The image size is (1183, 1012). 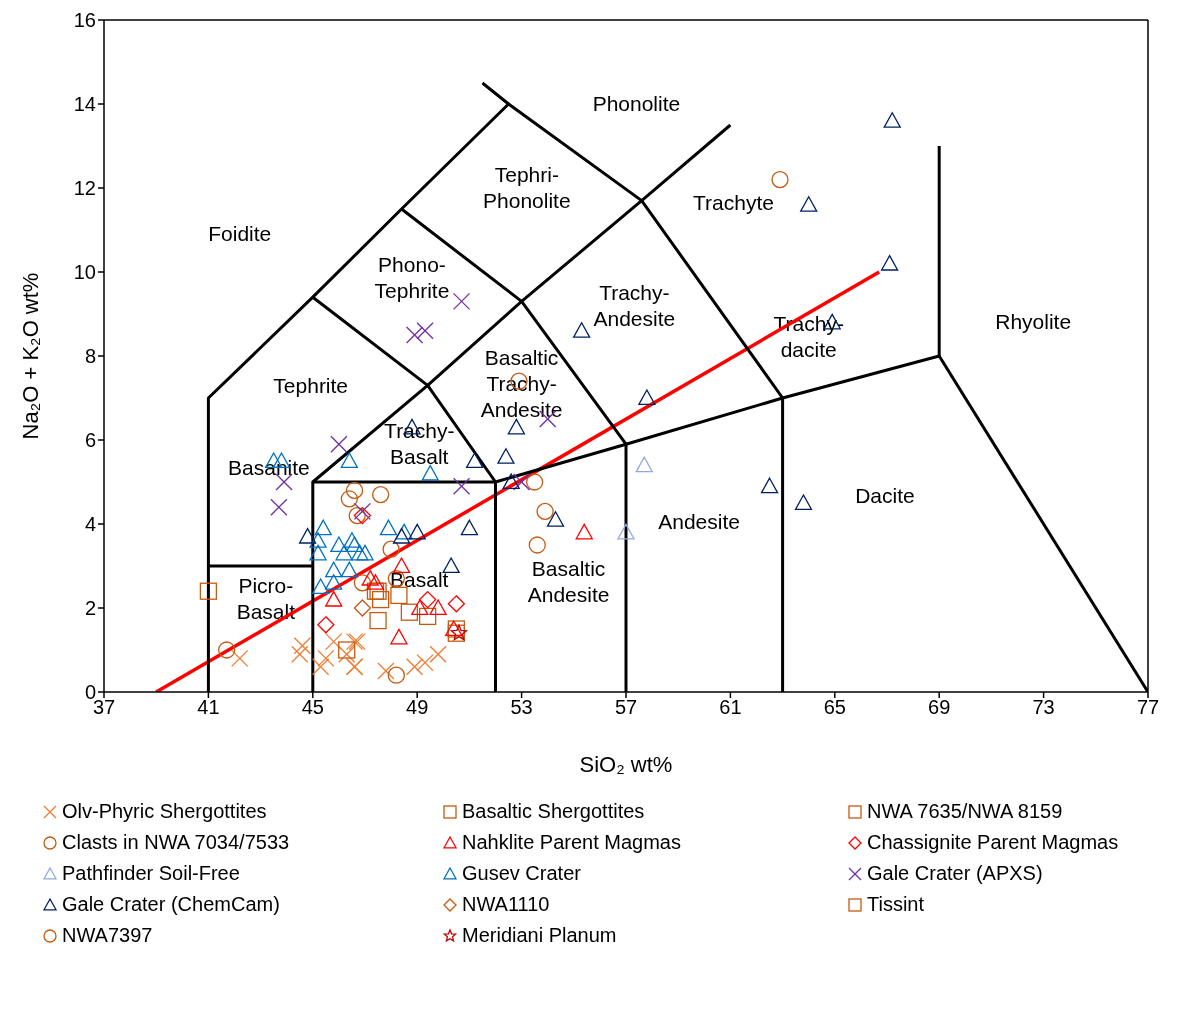 What do you see at coordinates (636, 103) in the screenshot?
I see `annotation: Phonolite` at bounding box center [636, 103].